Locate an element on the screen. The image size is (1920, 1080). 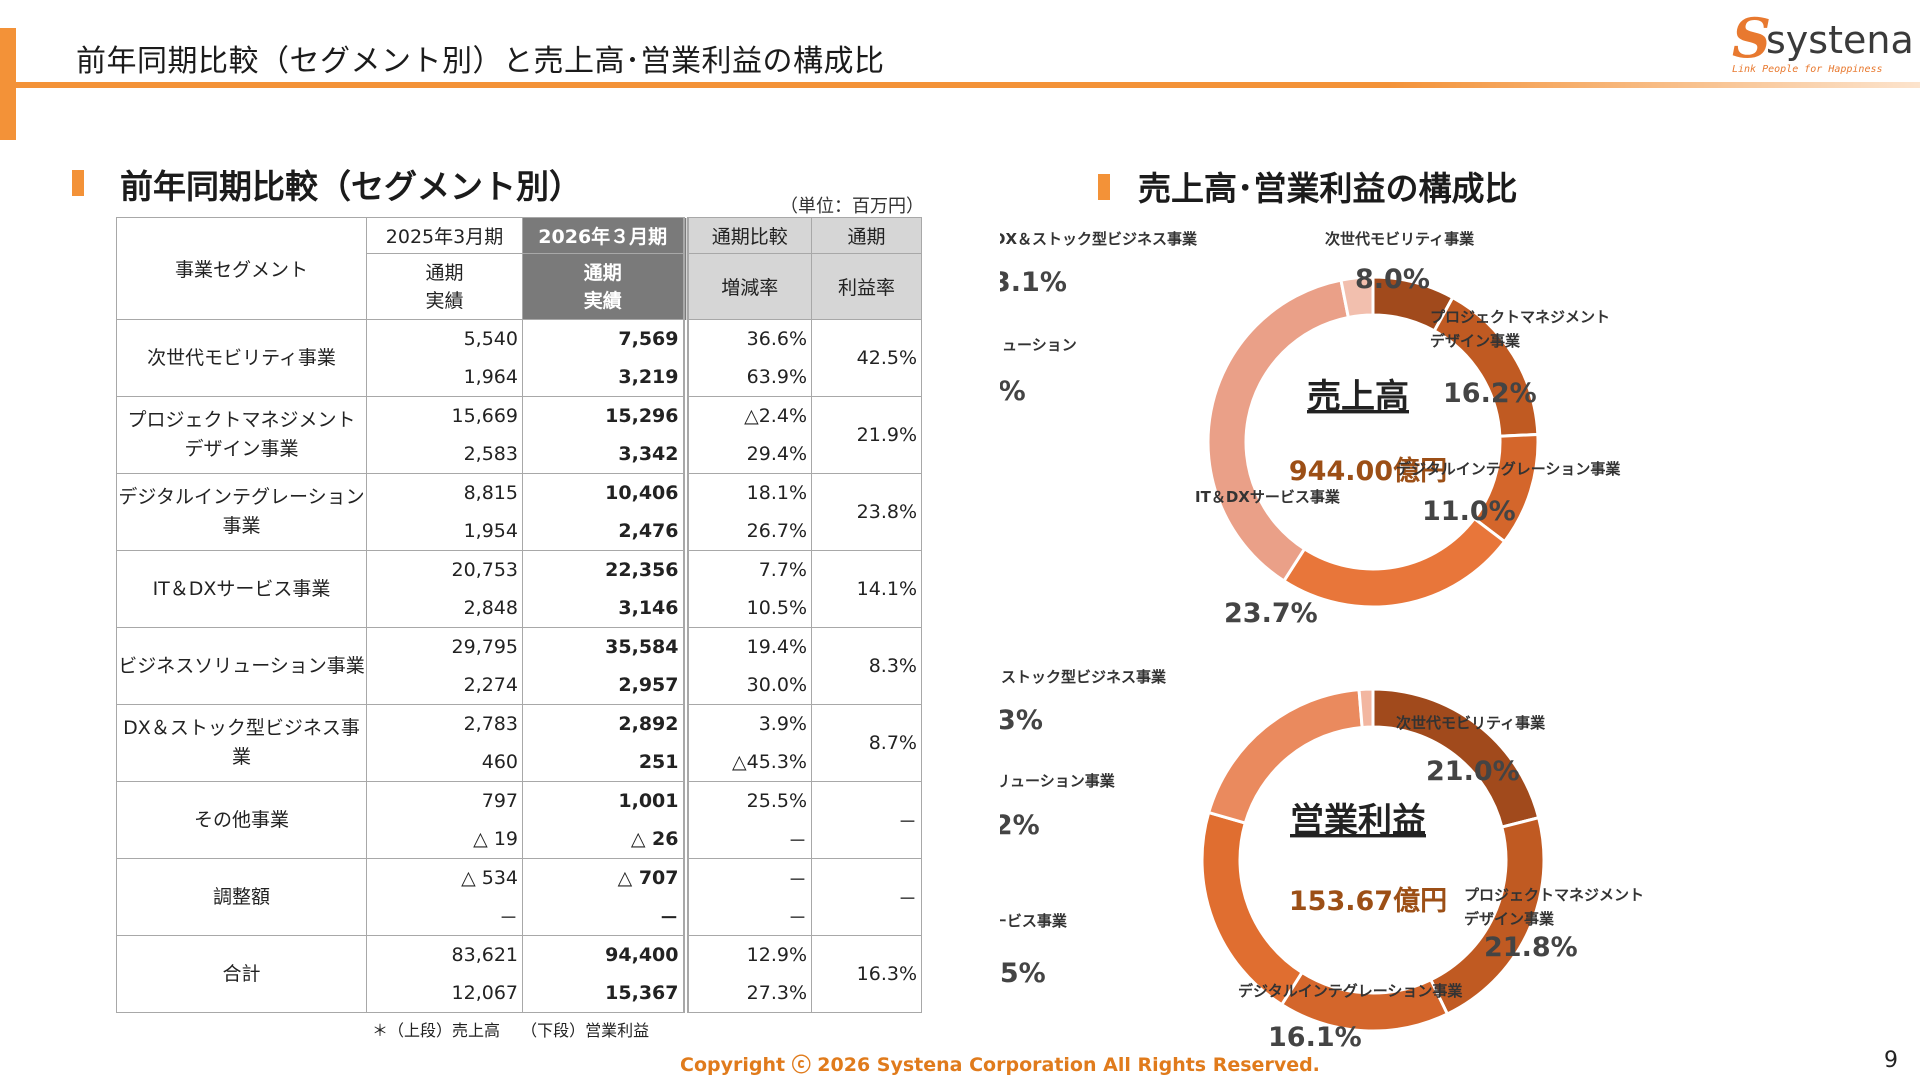
section-marker-left is located at coordinates (78, 183).